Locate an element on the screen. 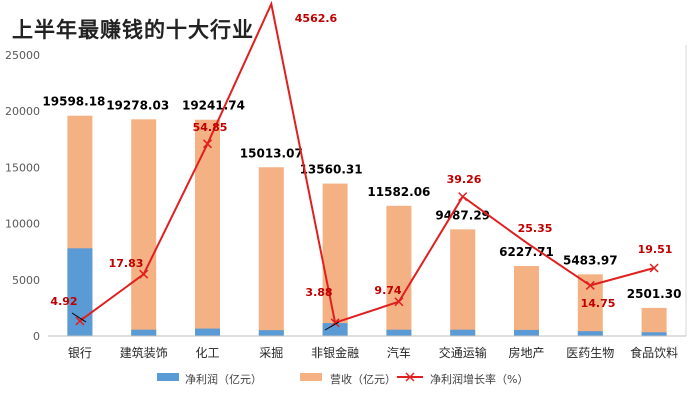 Image resolution: width=700 pixels, height=410 pixels. x-tick-label: 食品饮料 is located at coordinates (654, 352).